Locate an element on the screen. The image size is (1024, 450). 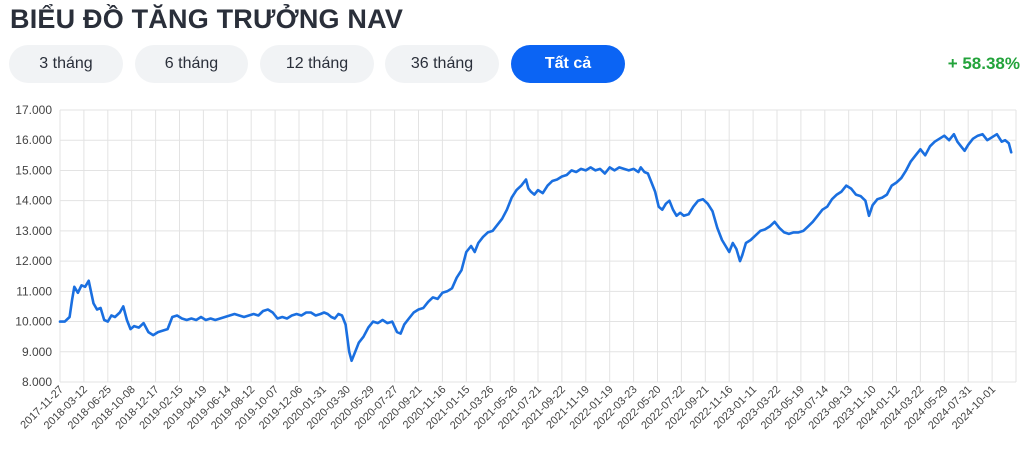
tab-12-months: 12 tháng is located at coordinates (317, 64).